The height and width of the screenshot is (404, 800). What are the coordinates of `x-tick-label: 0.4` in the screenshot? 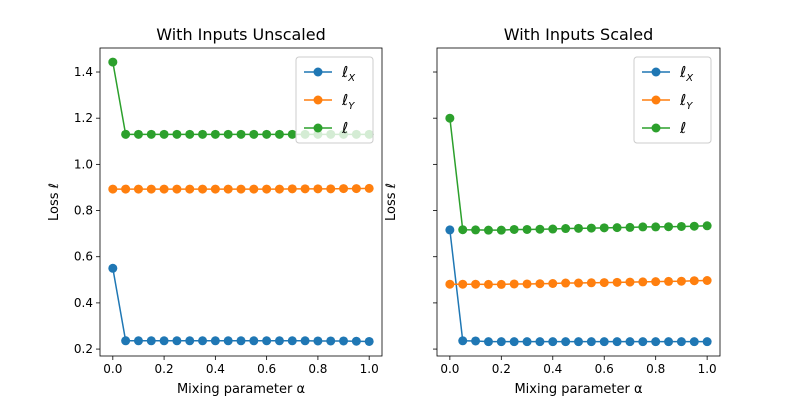 It's located at (552, 369).